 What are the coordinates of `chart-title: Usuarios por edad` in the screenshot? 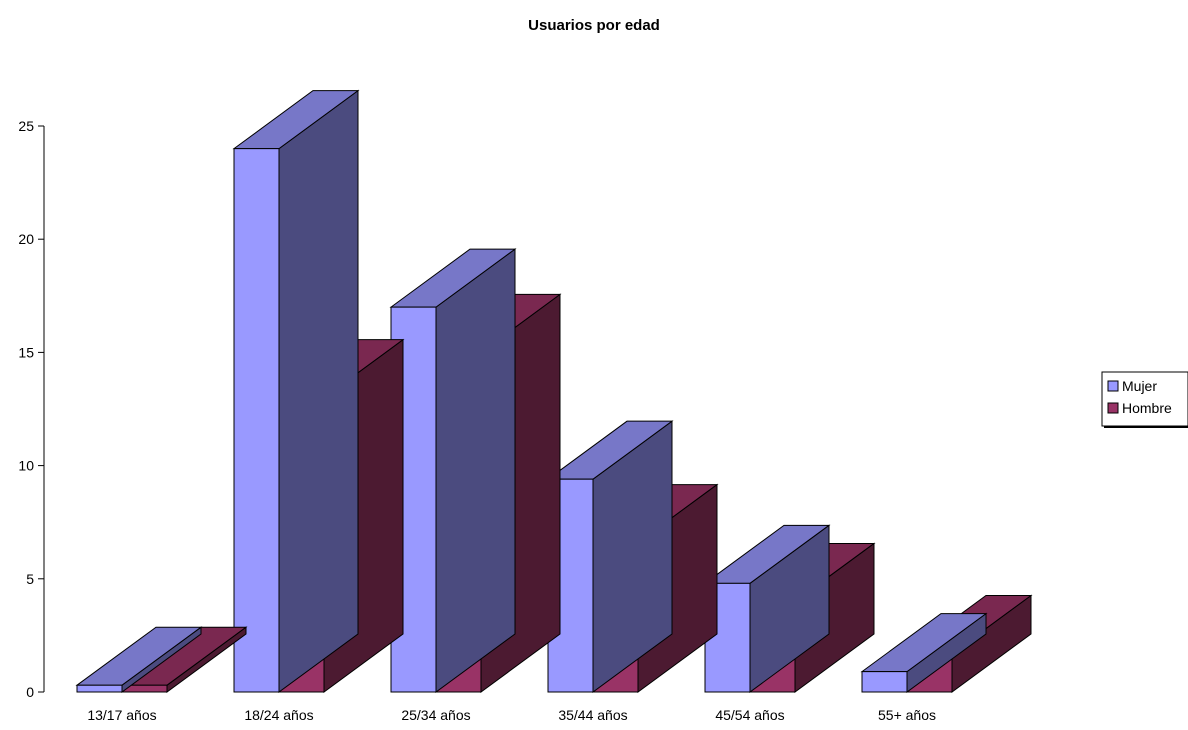 It's located at (594, 25).